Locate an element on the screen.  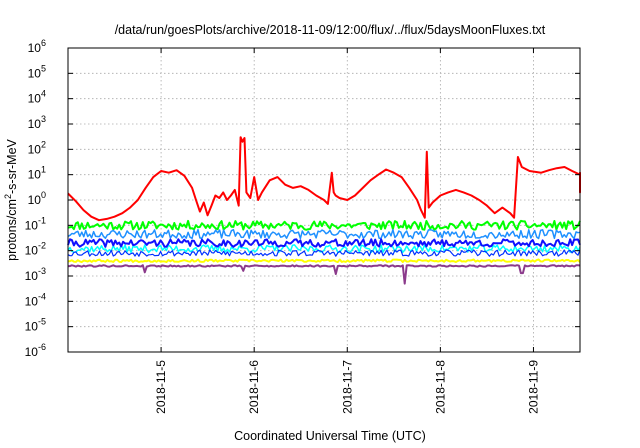
y-tick-label: 10⁻³ is located at coordinates (35, 274).